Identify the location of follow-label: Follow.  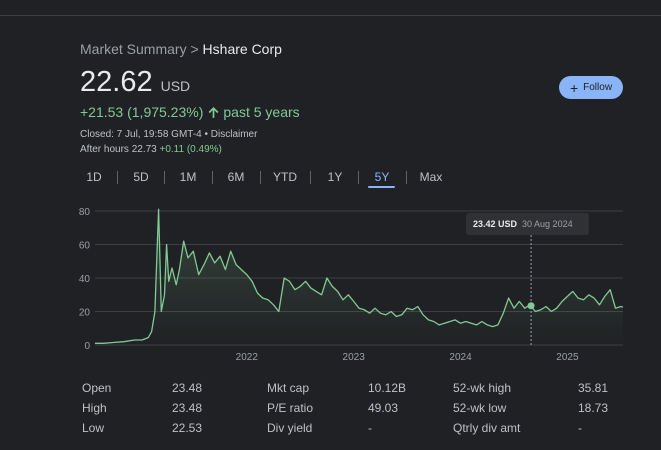
(598, 87).